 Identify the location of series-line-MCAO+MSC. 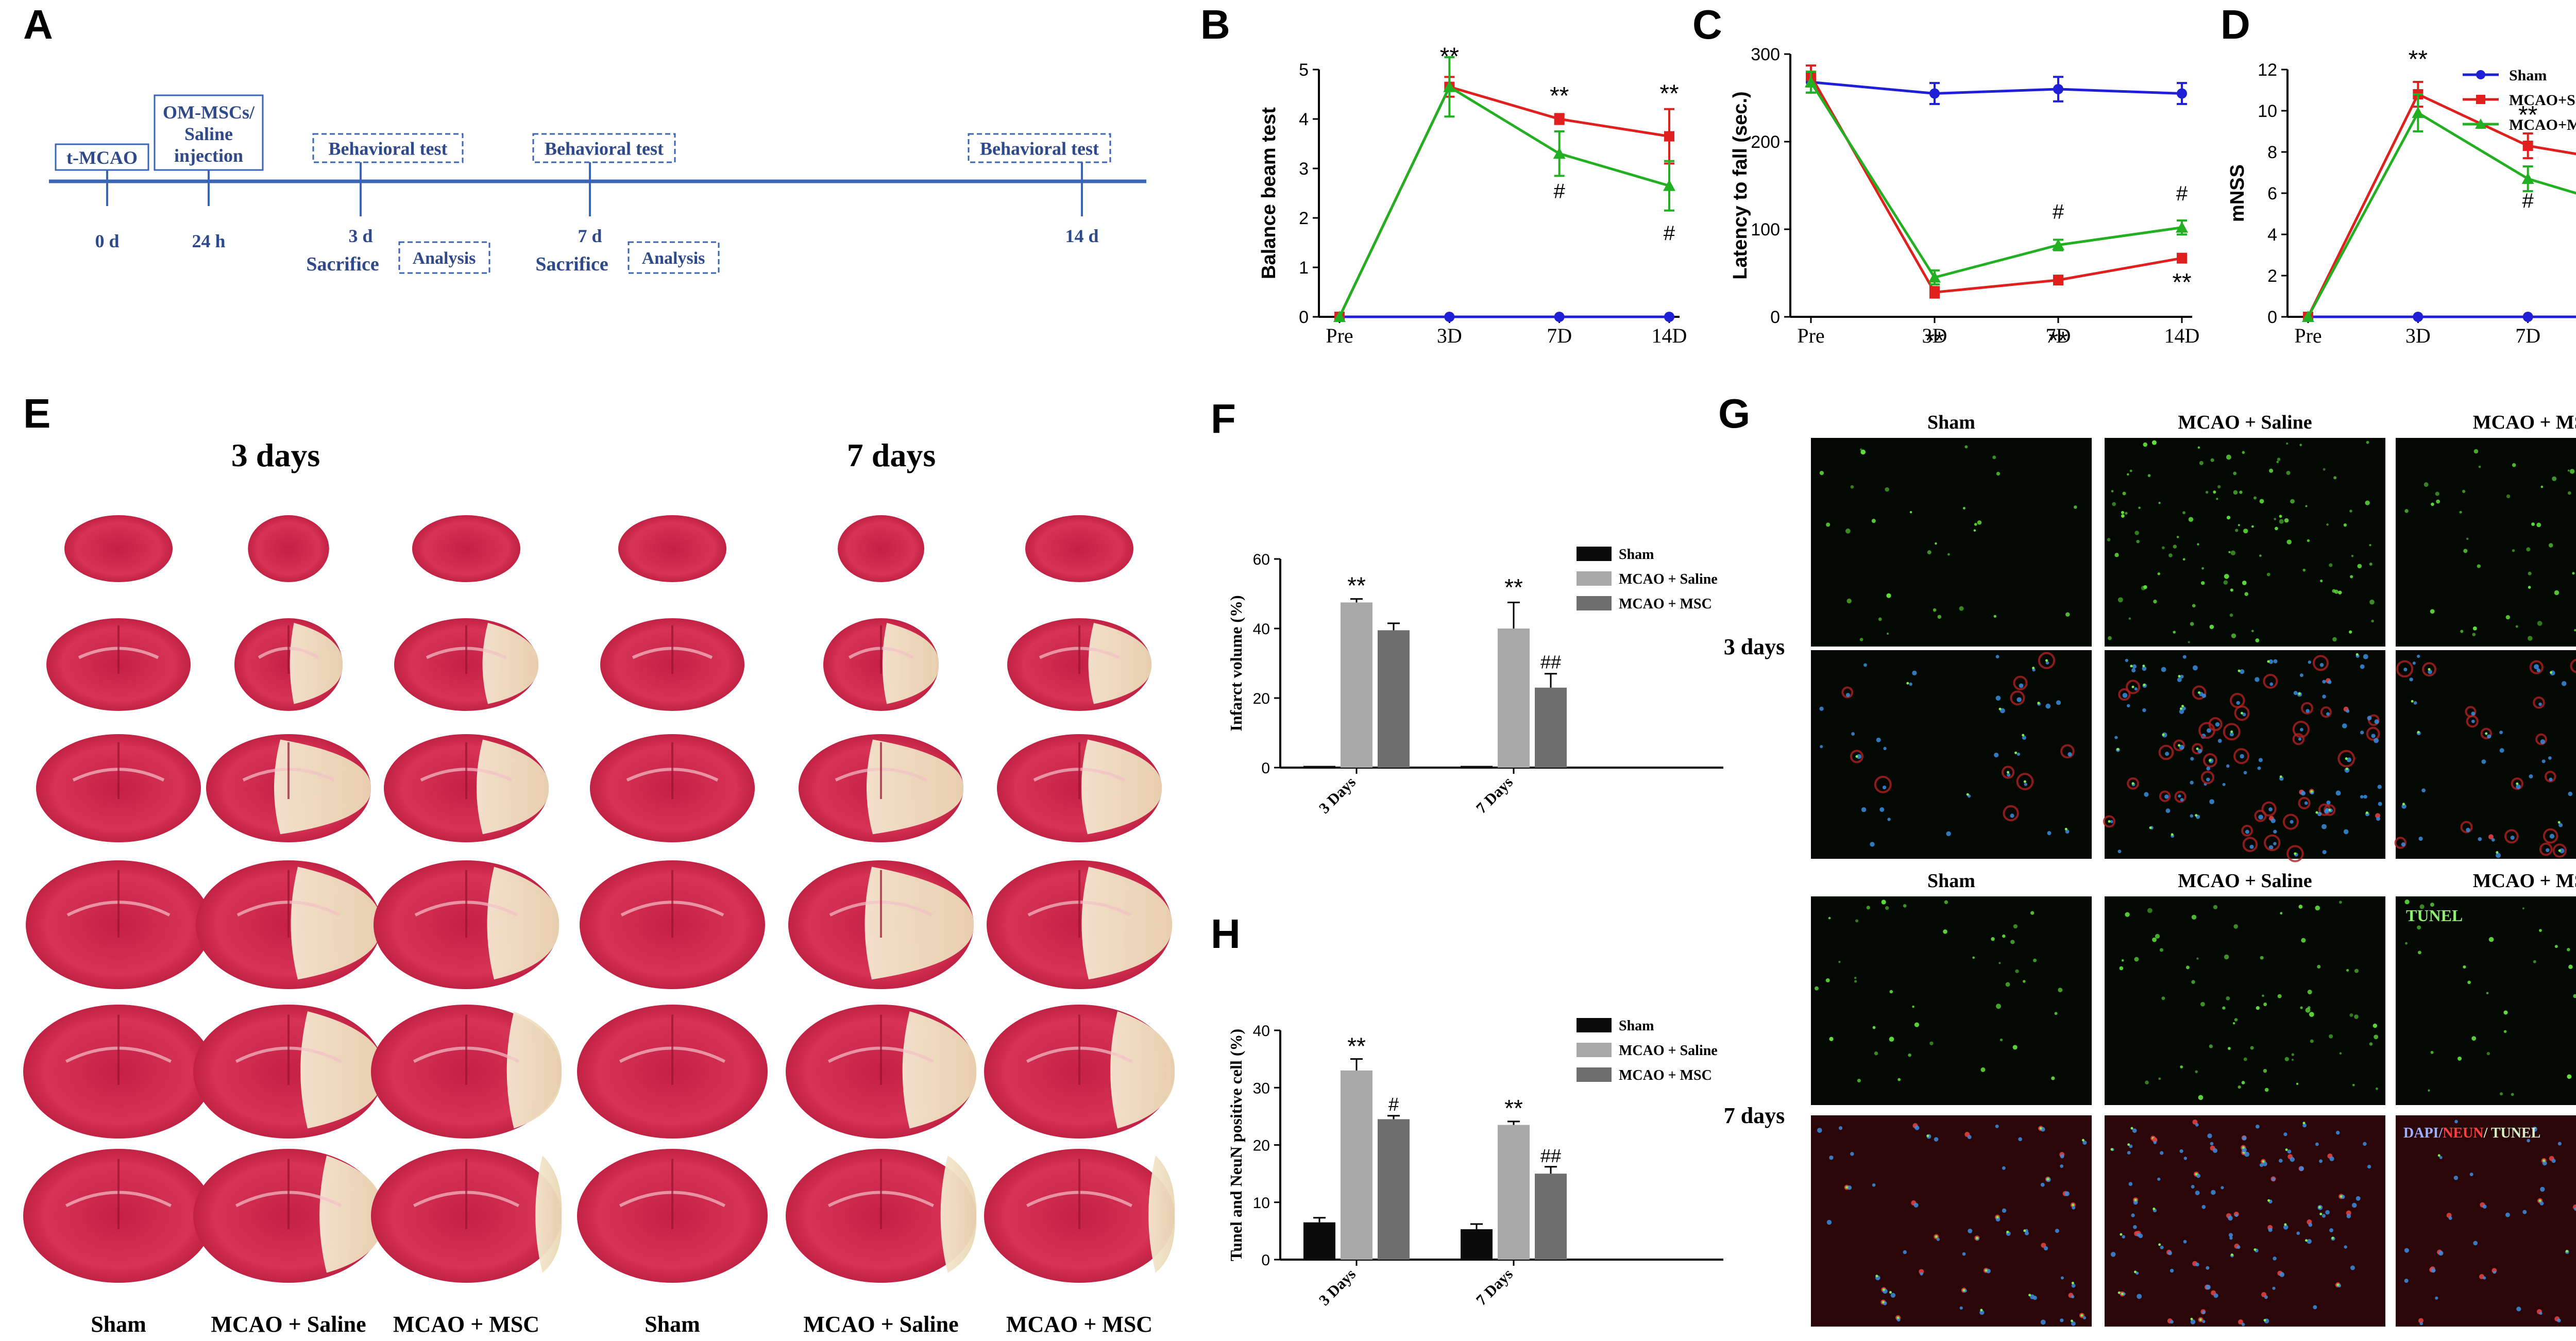
(2441, 214).